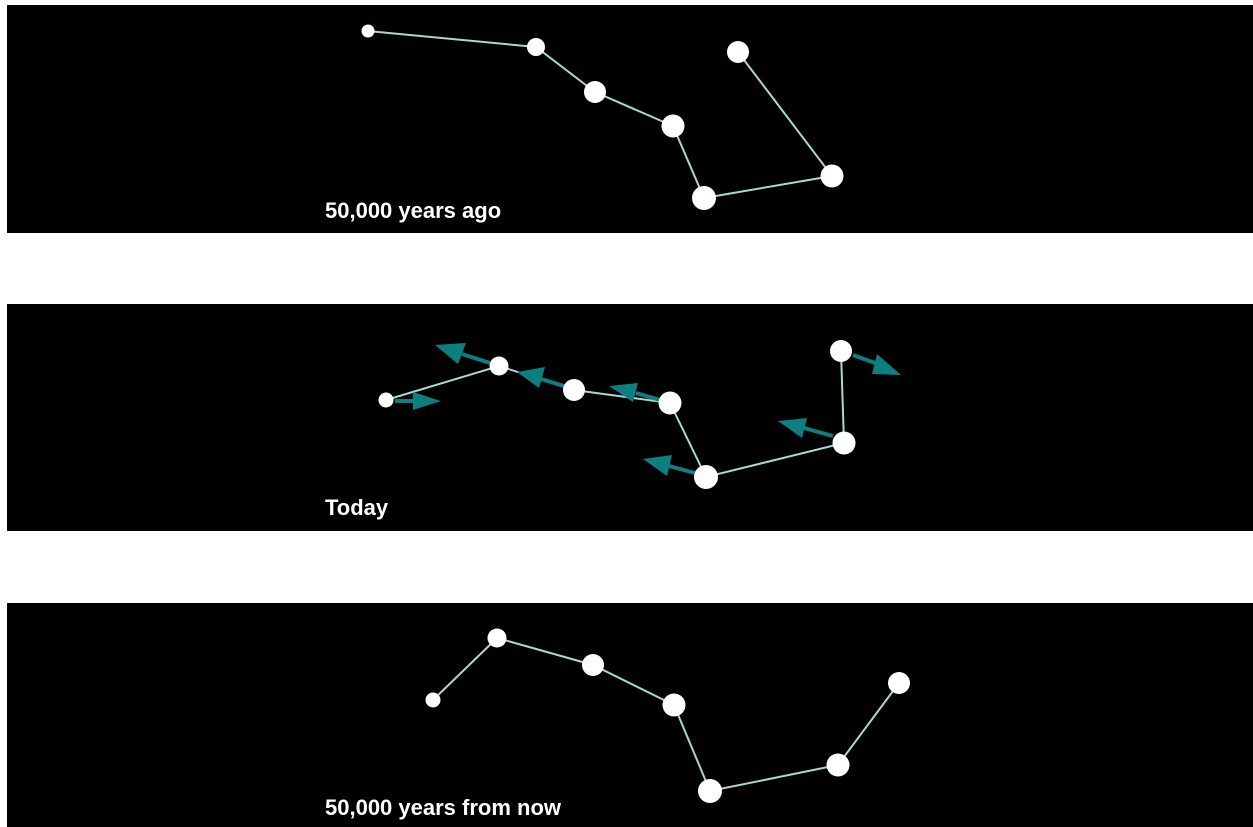  I want to click on panel-label: 50,000 years from now, so click(443, 807).